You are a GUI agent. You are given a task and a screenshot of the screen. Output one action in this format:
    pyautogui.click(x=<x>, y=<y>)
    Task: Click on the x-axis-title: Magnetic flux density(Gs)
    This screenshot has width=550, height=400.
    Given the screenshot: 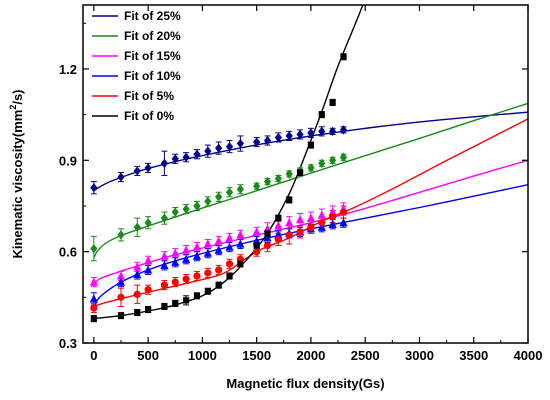 What is the action you would take?
    pyautogui.click(x=305, y=383)
    